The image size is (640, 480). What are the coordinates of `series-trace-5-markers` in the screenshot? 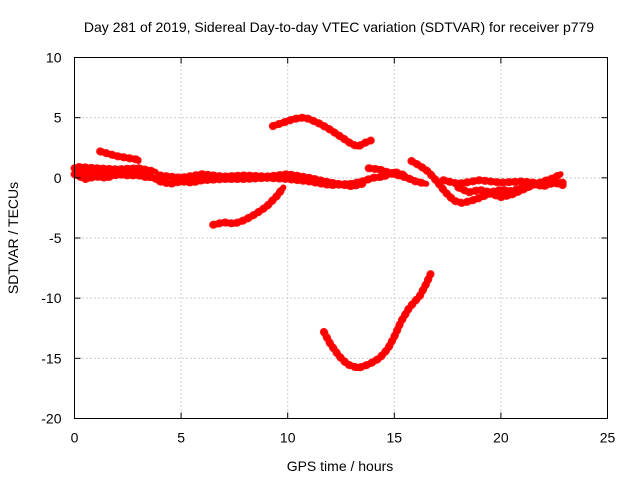 It's located at (282, 178).